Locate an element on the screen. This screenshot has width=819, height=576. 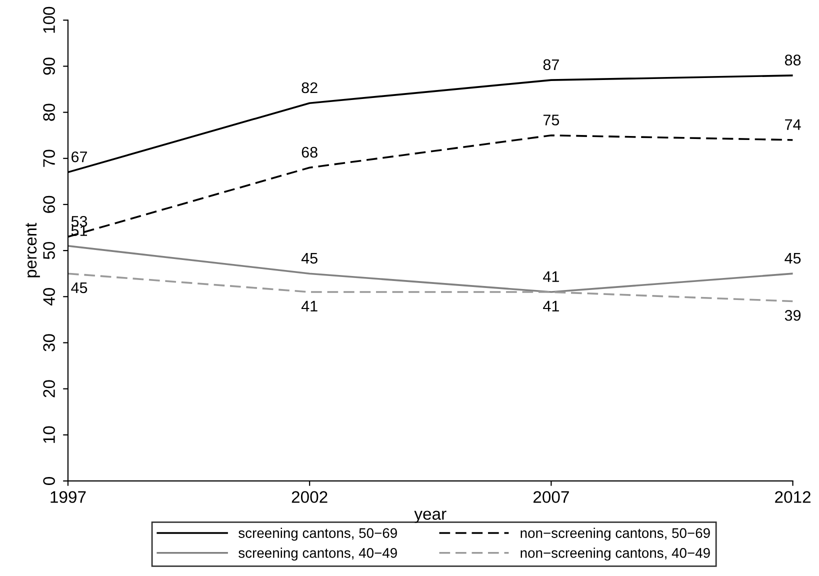
x-tick-label: 2002 is located at coordinates (310, 497).